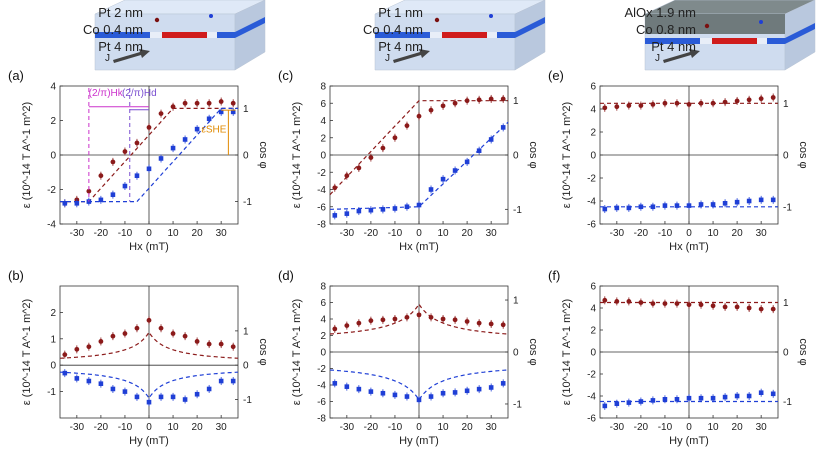 The height and width of the screenshot is (457, 830). Describe the element at coordinates (617, 233) in the screenshot. I see `x-tick-label: -30` at that location.